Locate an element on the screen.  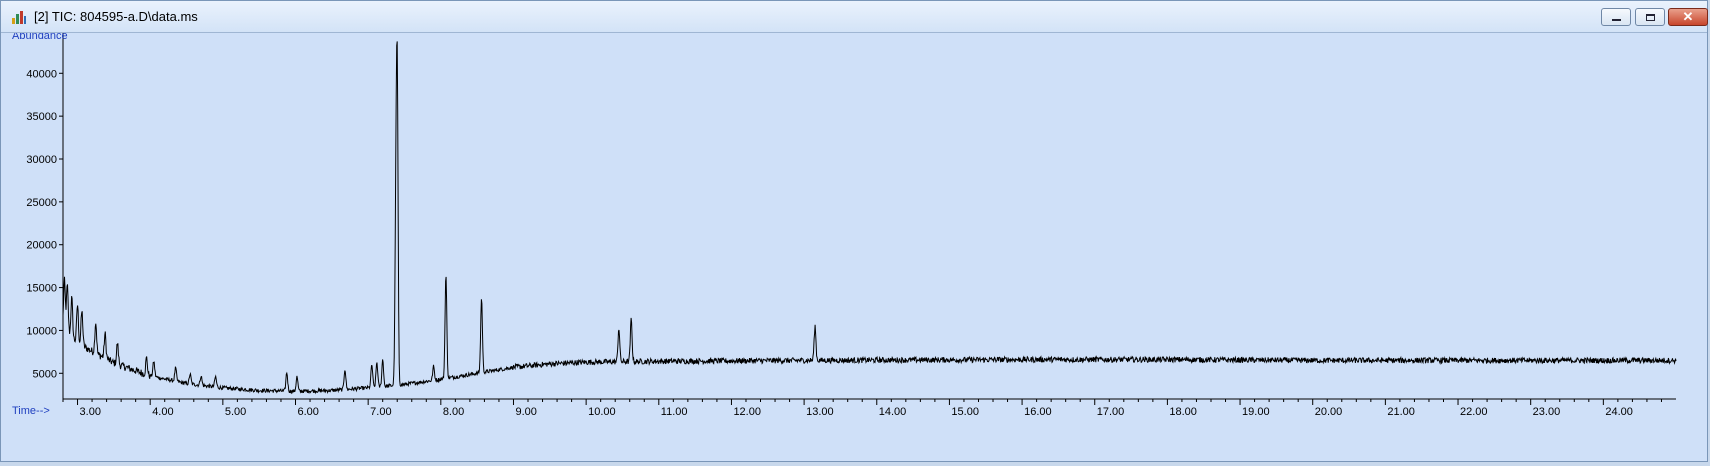
y-tick-label: 30000 is located at coordinates (41, 160).